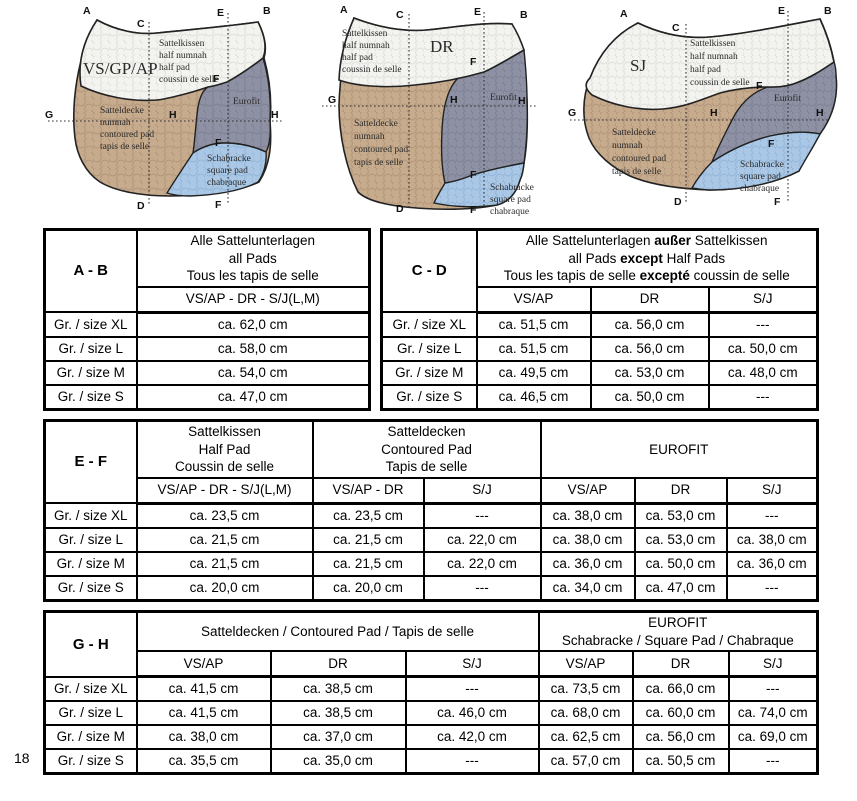  I want to click on group-header: Sattelkissen Half Pad Coussin de selle, so click(224, 449).